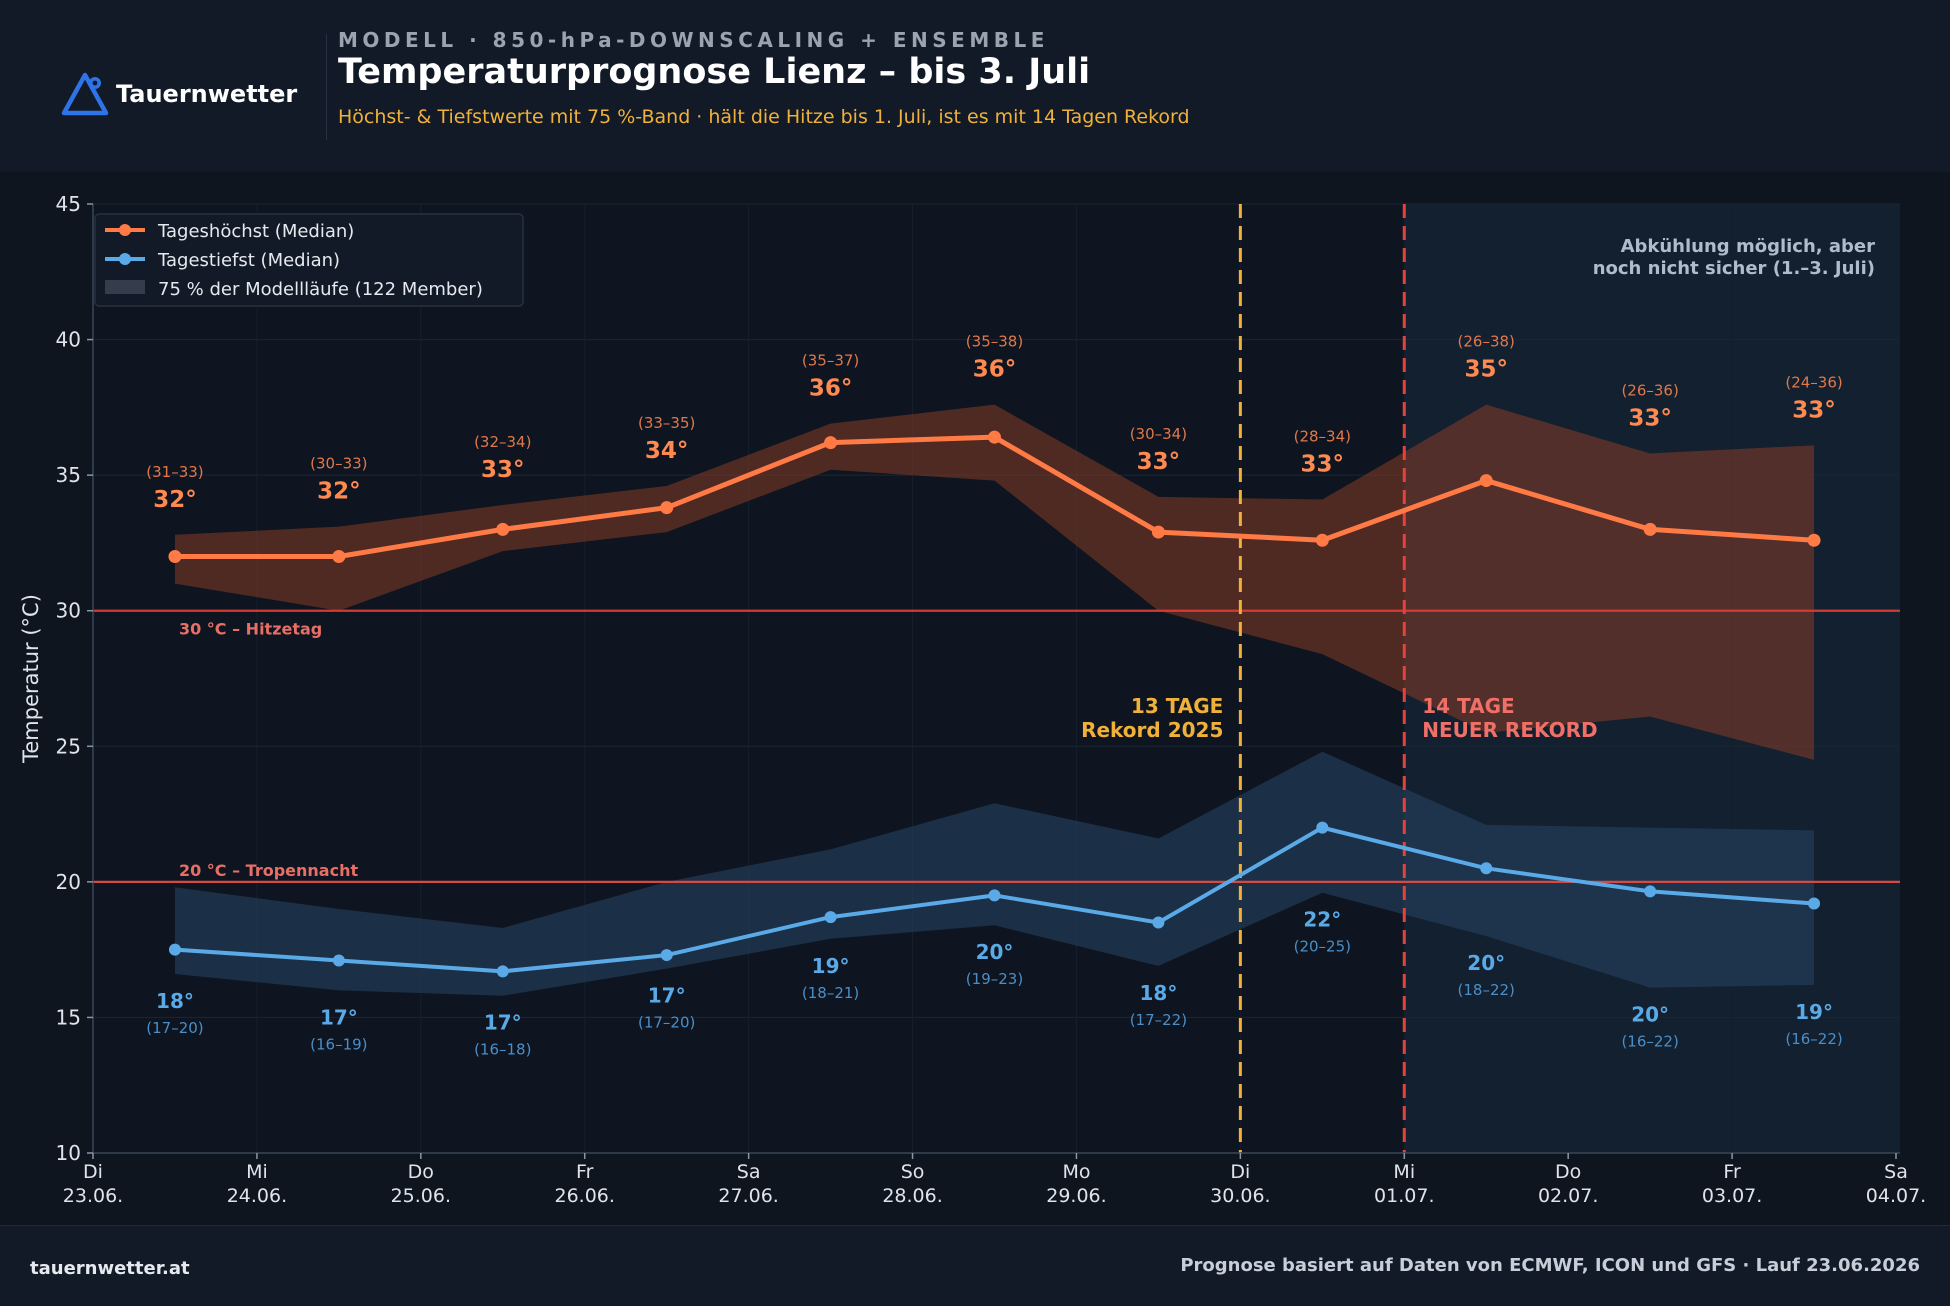  Describe the element at coordinates (1896, 1172) in the screenshot. I see `x-tick-day: Sa` at that location.